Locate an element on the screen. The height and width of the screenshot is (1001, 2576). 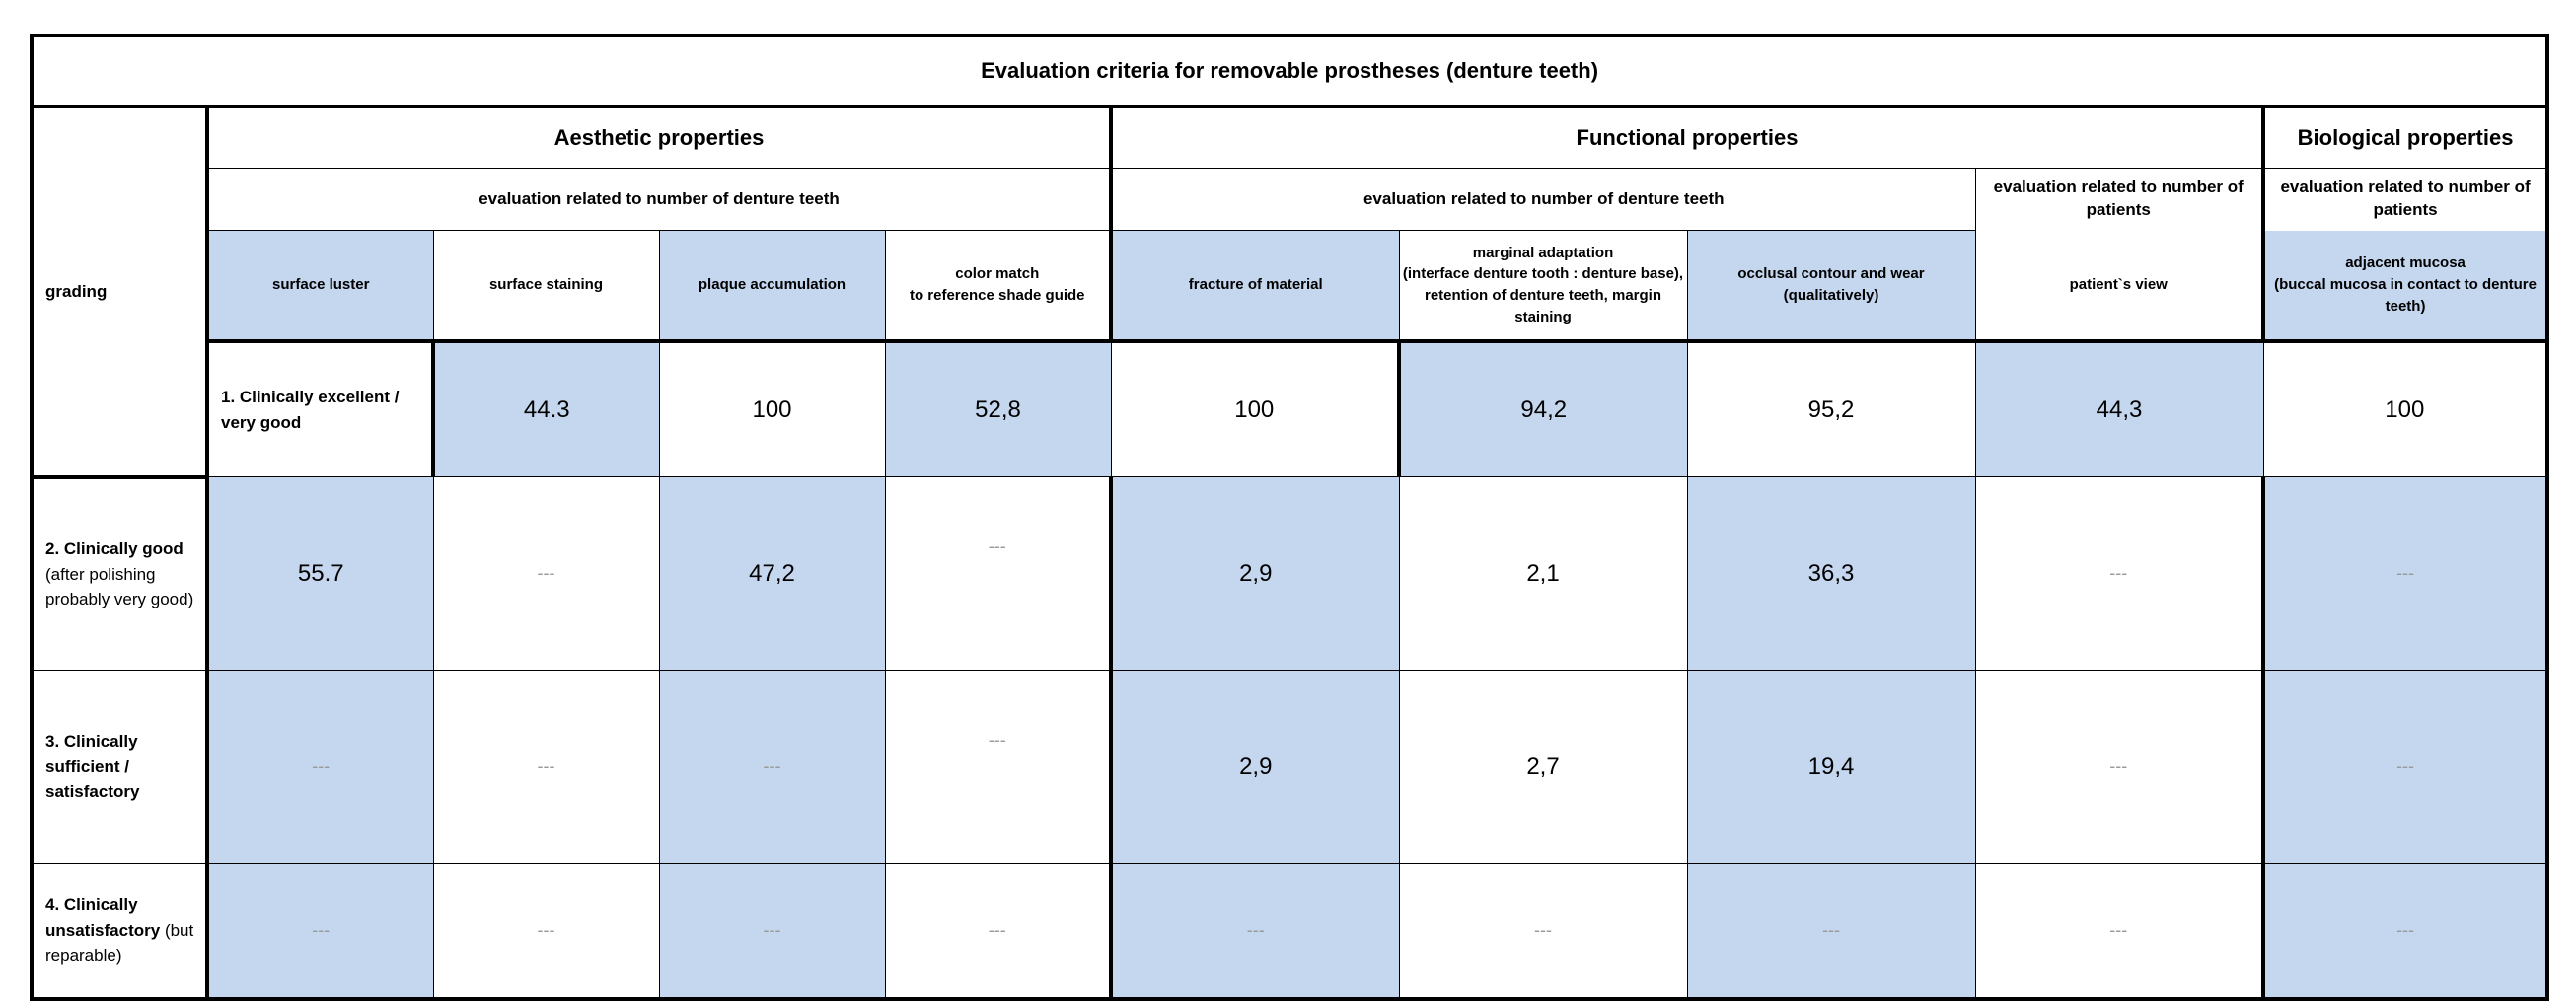
row-label-grade: 3. Clinically sufficient / satisfactory is located at coordinates (92, 767).